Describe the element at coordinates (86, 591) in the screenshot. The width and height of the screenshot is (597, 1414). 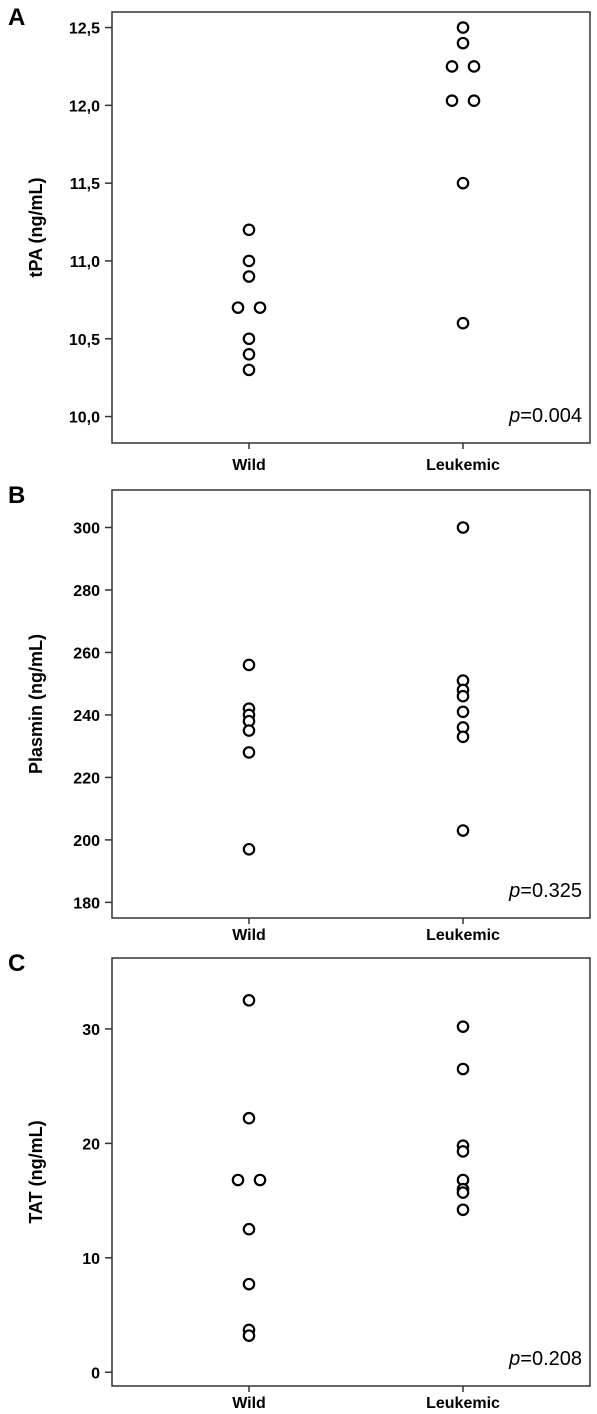
I see `y-tick-label: 280` at that location.